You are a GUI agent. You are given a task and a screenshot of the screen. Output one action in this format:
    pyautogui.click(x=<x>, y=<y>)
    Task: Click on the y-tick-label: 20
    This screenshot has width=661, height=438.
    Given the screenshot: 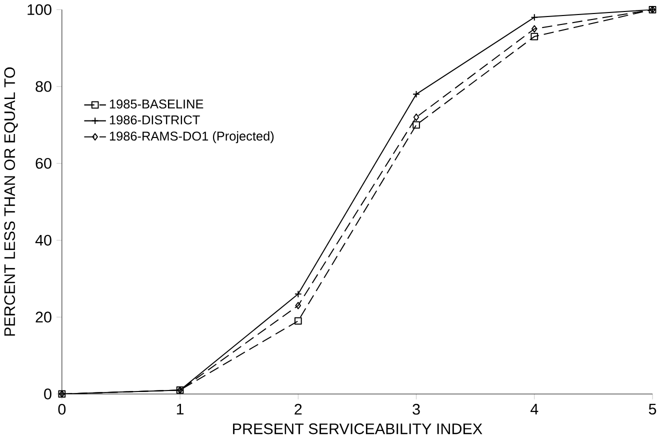 What is the action you would take?
    pyautogui.click(x=44, y=316)
    